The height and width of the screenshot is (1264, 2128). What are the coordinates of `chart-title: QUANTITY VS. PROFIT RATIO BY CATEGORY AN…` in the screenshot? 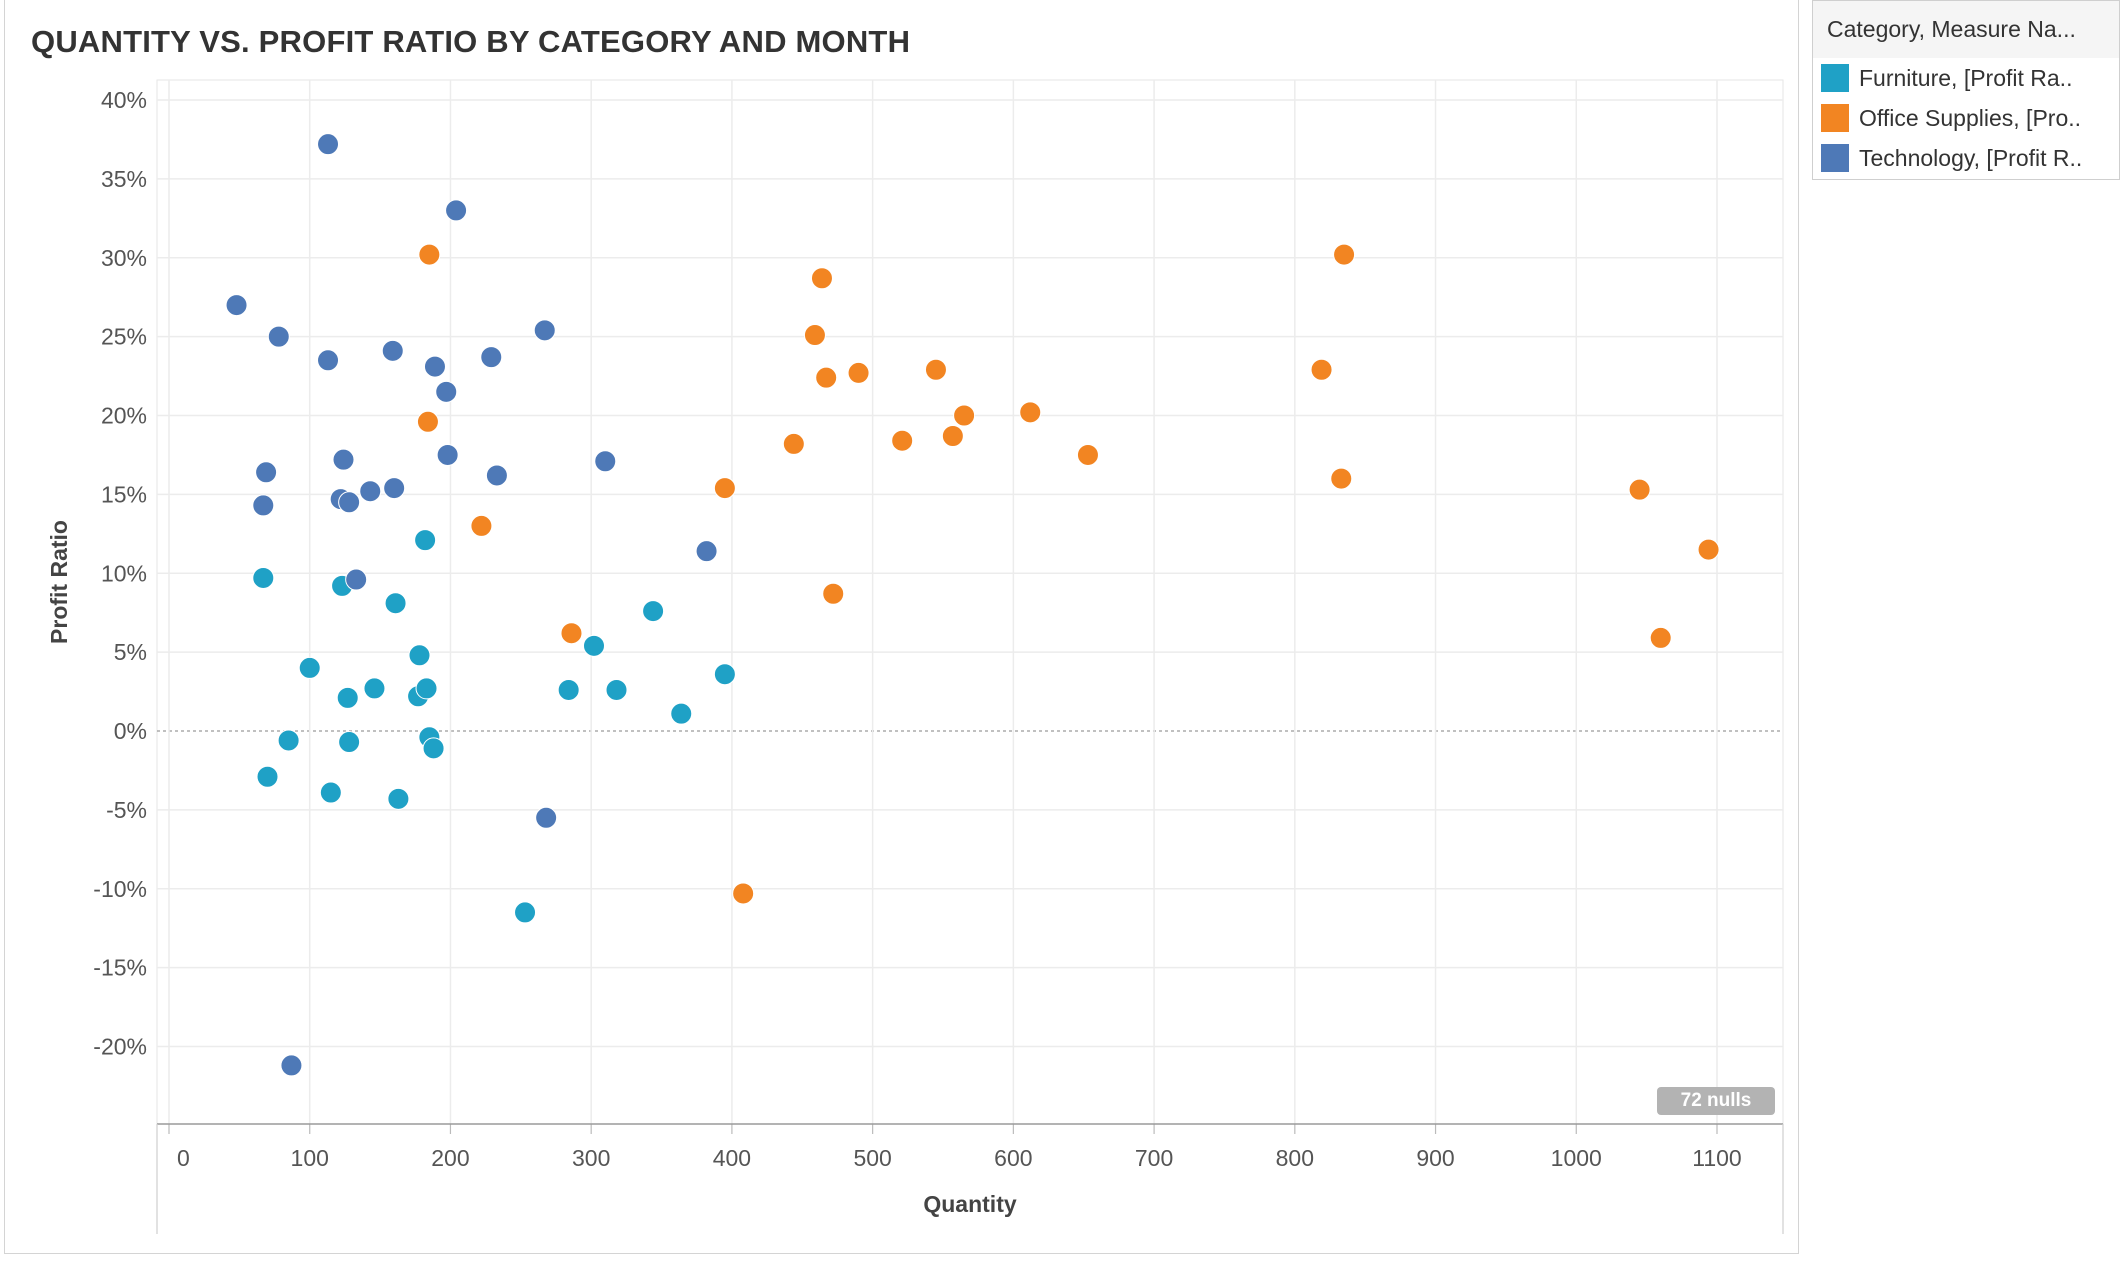 It's located at (471, 41).